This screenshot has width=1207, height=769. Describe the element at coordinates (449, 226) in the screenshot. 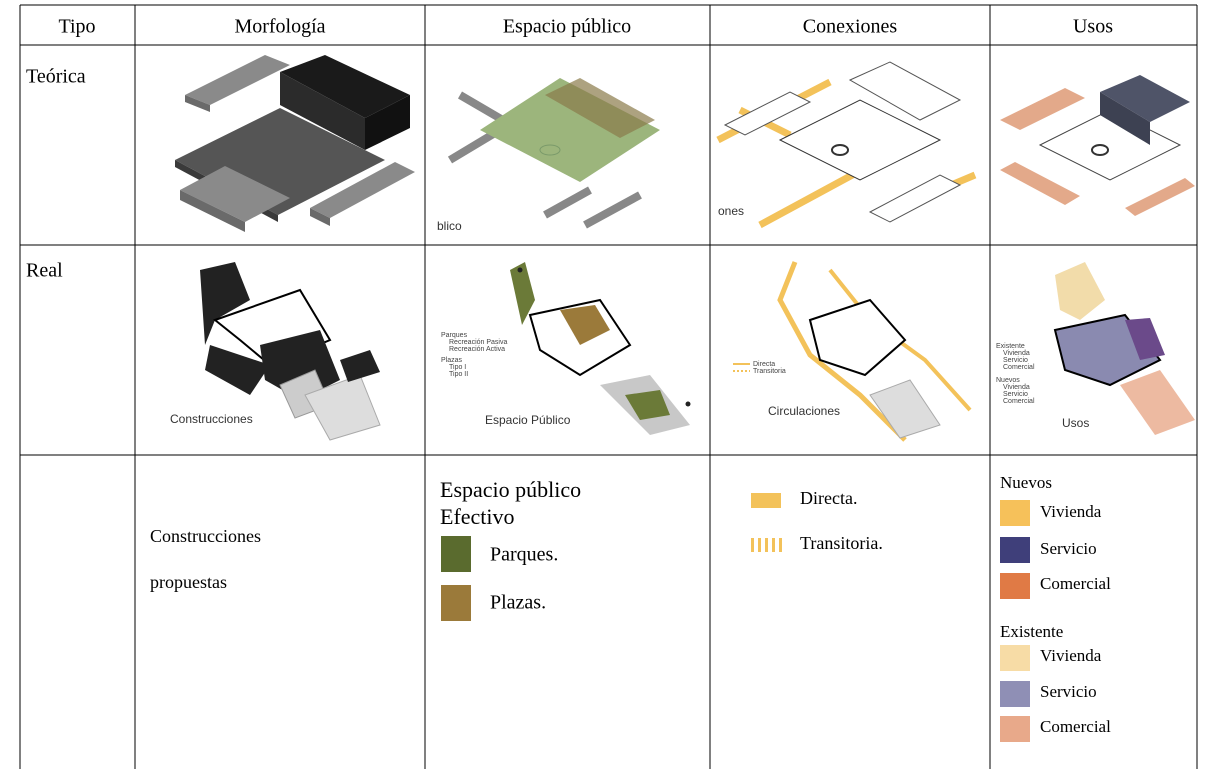

I see `drawing-caption: blico` at that location.